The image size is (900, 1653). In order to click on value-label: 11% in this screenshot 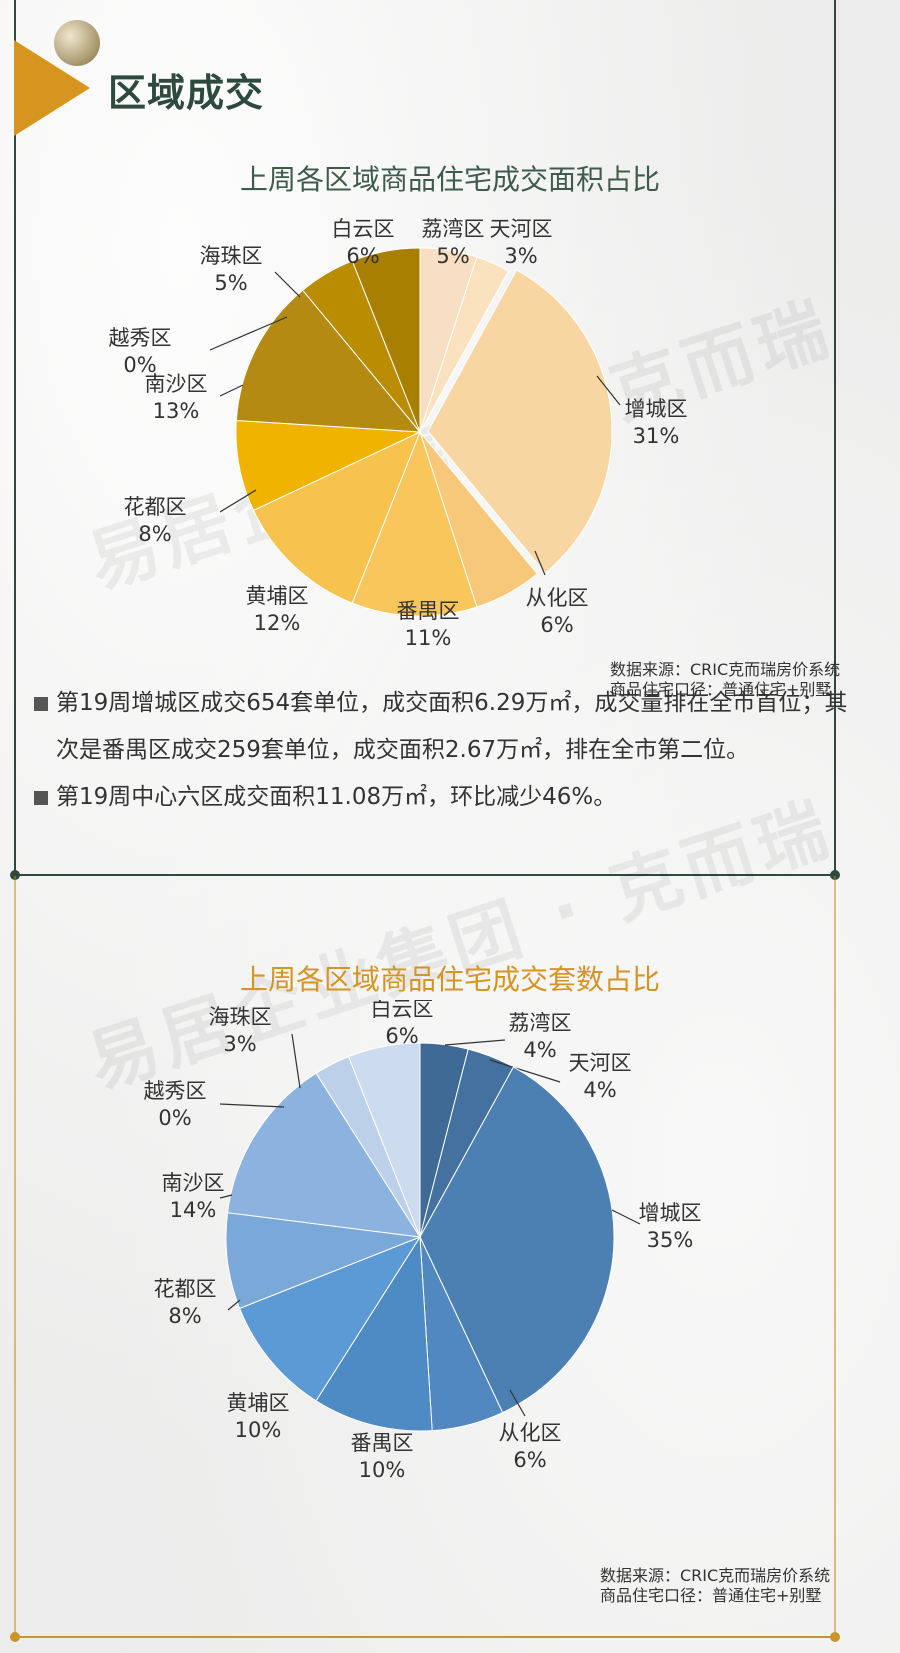, I will do `click(428, 638)`.